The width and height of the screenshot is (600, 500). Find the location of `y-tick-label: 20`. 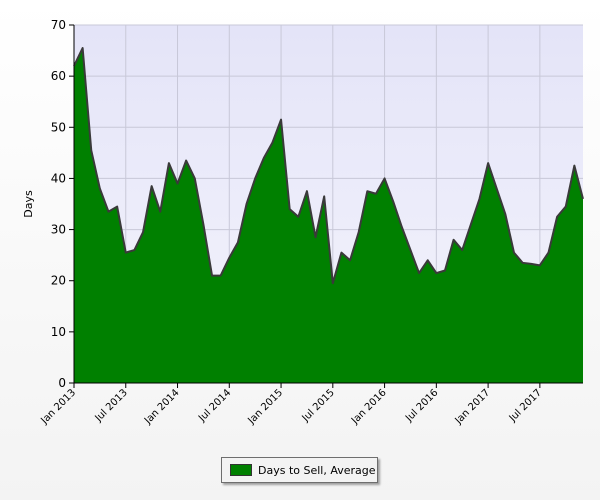

y-tick-label: 20 is located at coordinates (58, 281).